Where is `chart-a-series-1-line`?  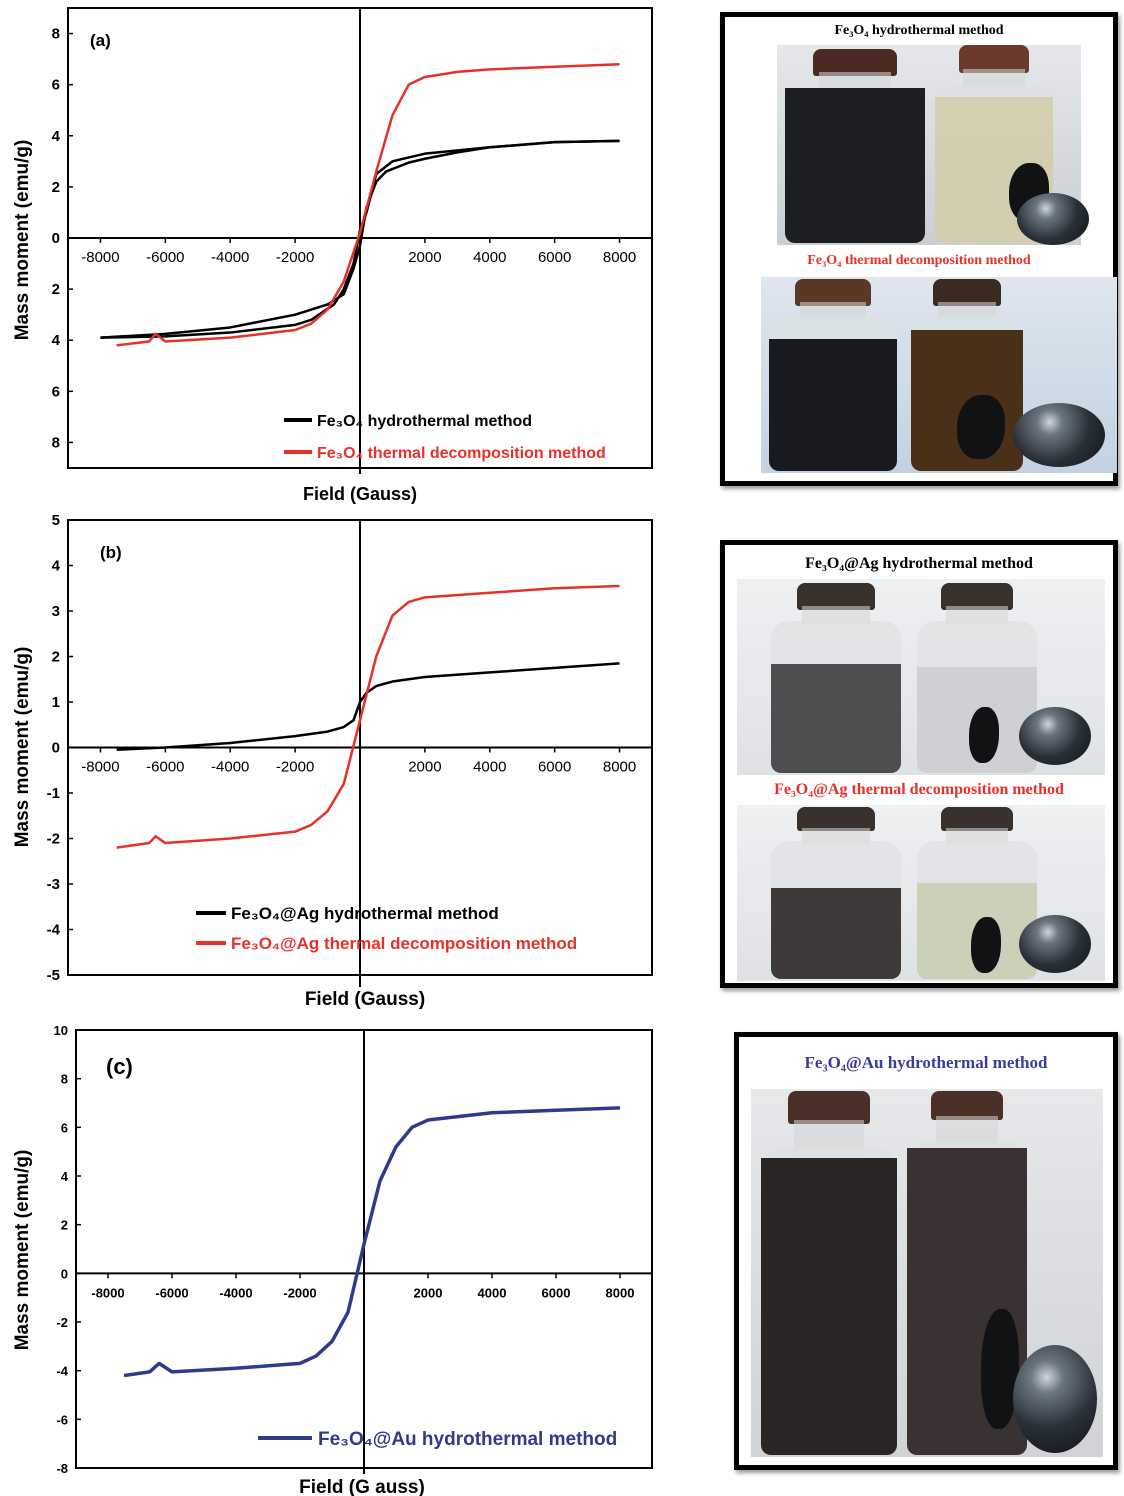 chart-a-series-1-line is located at coordinates (368, 204).